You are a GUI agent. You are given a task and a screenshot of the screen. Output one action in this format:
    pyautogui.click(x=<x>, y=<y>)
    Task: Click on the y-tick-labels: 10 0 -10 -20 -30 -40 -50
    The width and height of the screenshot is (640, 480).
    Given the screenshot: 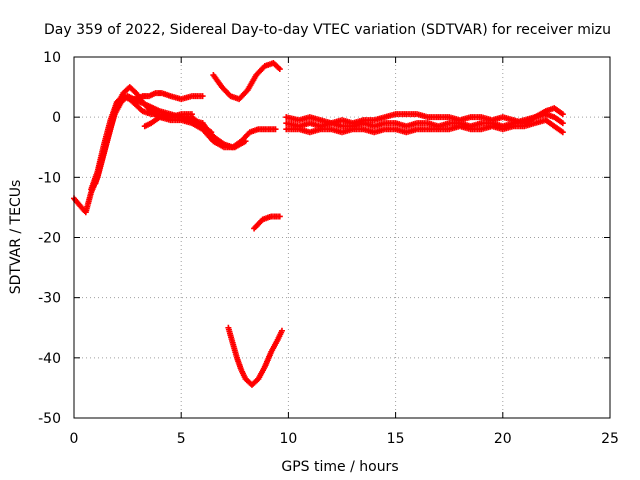 What is the action you would take?
    pyautogui.click(x=49, y=238)
    